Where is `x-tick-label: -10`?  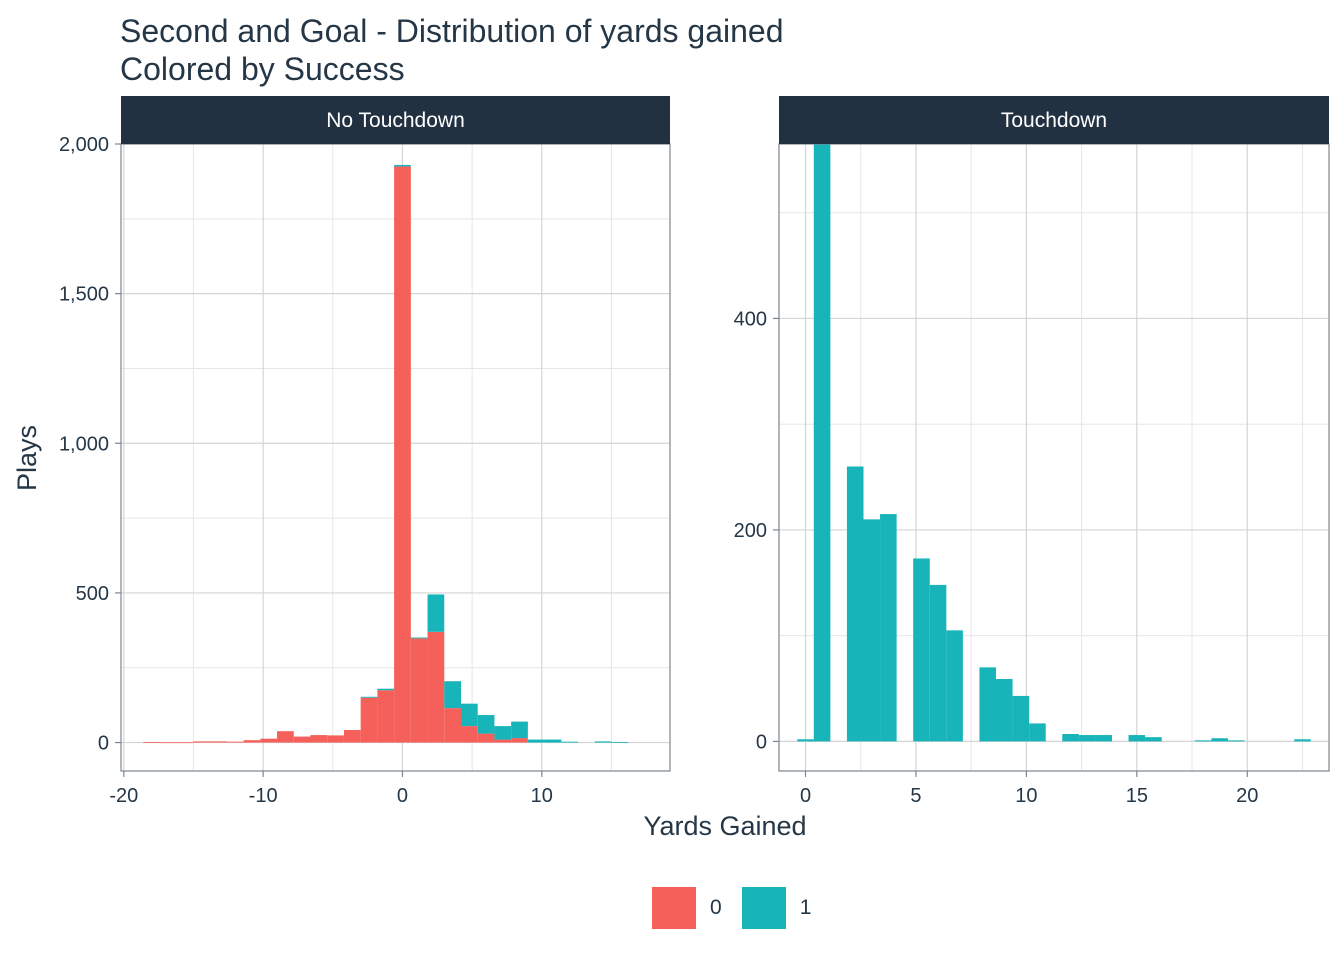
x-tick-label: -10 is located at coordinates (263, 796).